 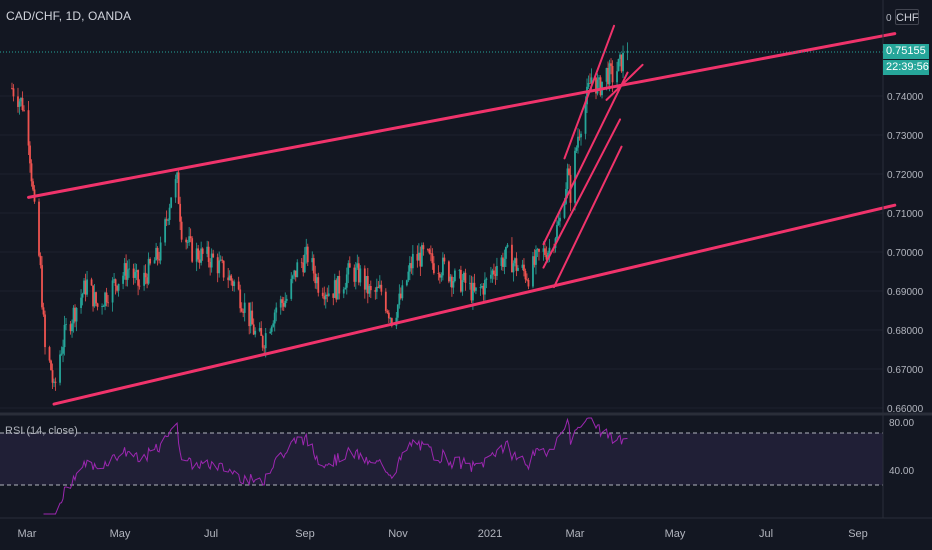 What do you see at coordinates (443, 534) in the screenshot?
I see `time-axis: Mar May Jul Sep Nov 2021 Mar May Jul Sep` at bounding box center [443, 534].